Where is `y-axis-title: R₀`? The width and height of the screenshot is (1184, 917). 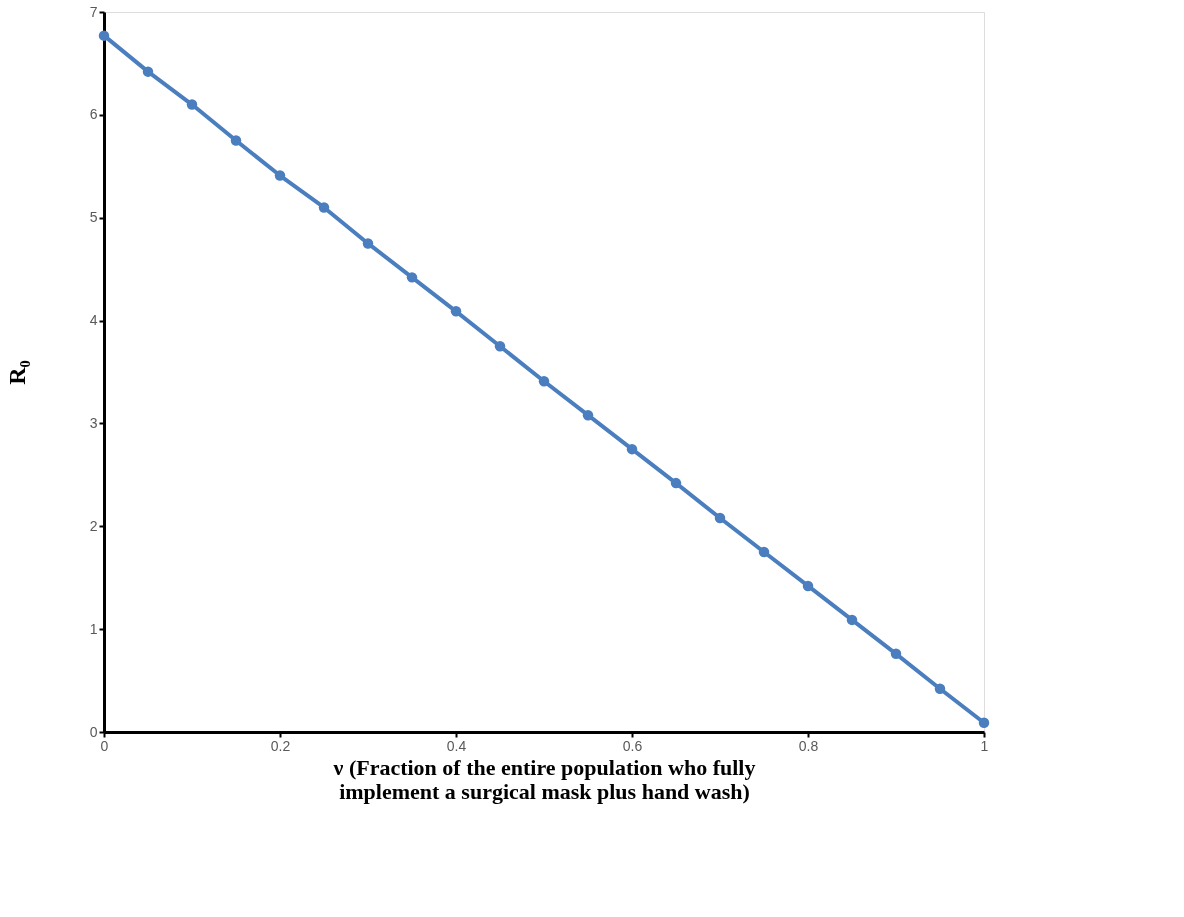 y-axis-title: R₀ is located at coordinates (16, 372).